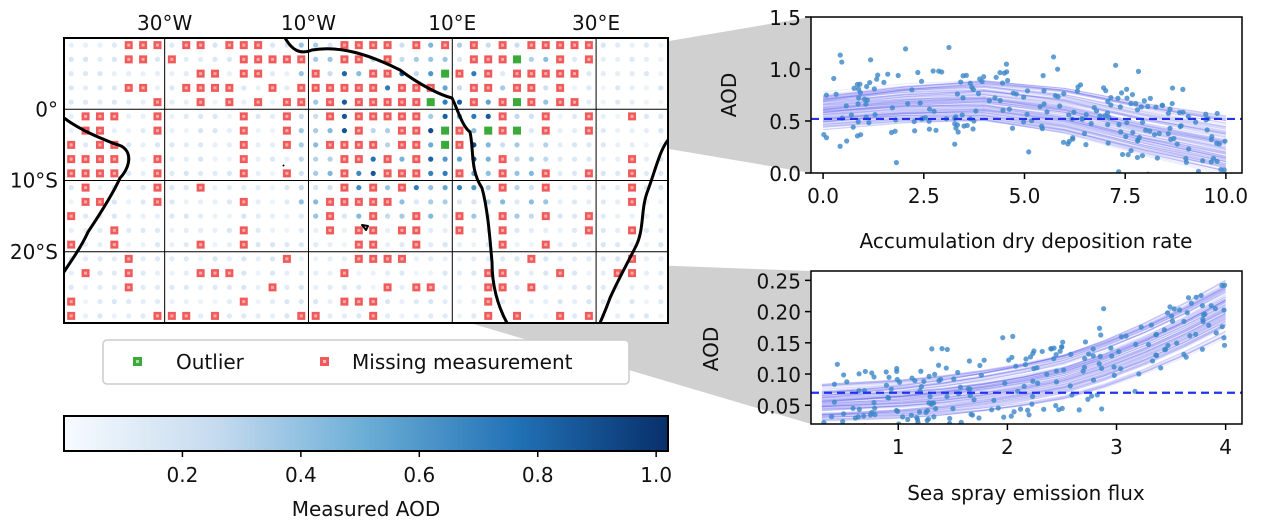 The height and width of the screenshot is (529, 1268). Describe the element at coordinates (1116, 447) in the screenshot. I see `x-tick-label: 3` at that location.